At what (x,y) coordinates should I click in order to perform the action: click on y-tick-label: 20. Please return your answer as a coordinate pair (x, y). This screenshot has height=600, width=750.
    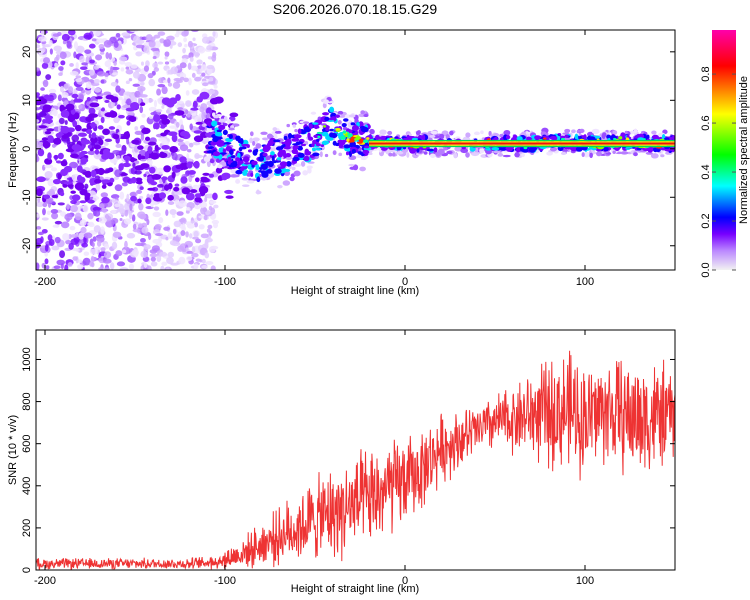
    Looking at the image, I should click on (27, 52).